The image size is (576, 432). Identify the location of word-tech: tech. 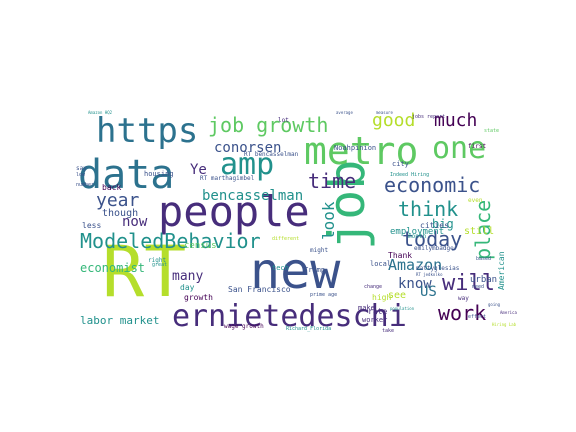
(280, 268).